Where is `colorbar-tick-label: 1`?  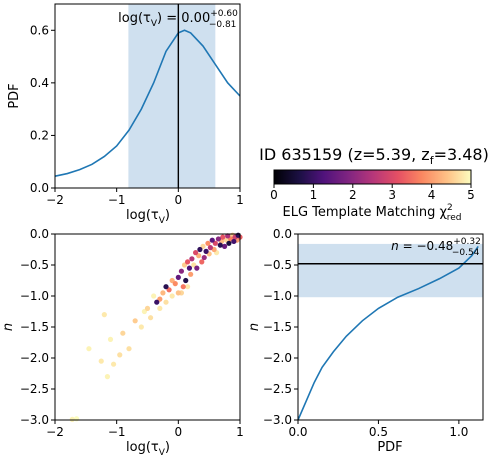 colorbar-tick-label: 1 is located at coordinates (314, 195).